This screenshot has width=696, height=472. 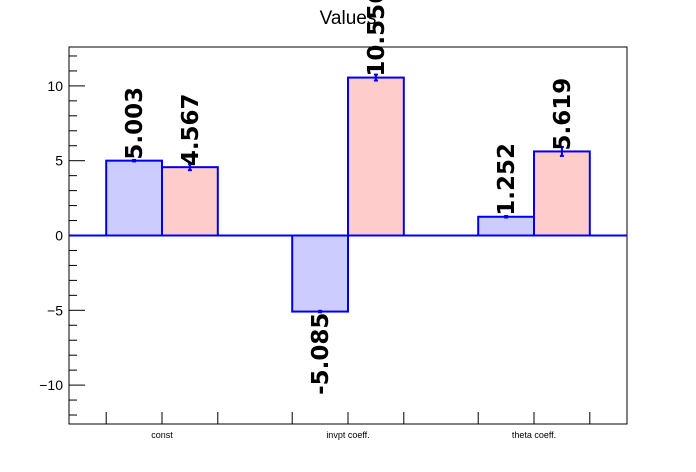 I want to click on y-tick-label: 0, so click(x=59, y=236).